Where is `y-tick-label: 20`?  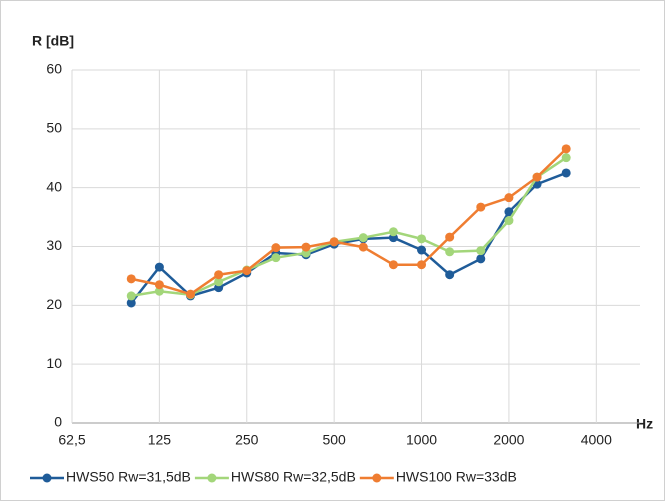 y-tick-label: 20 is located at coordinates (54, 304).